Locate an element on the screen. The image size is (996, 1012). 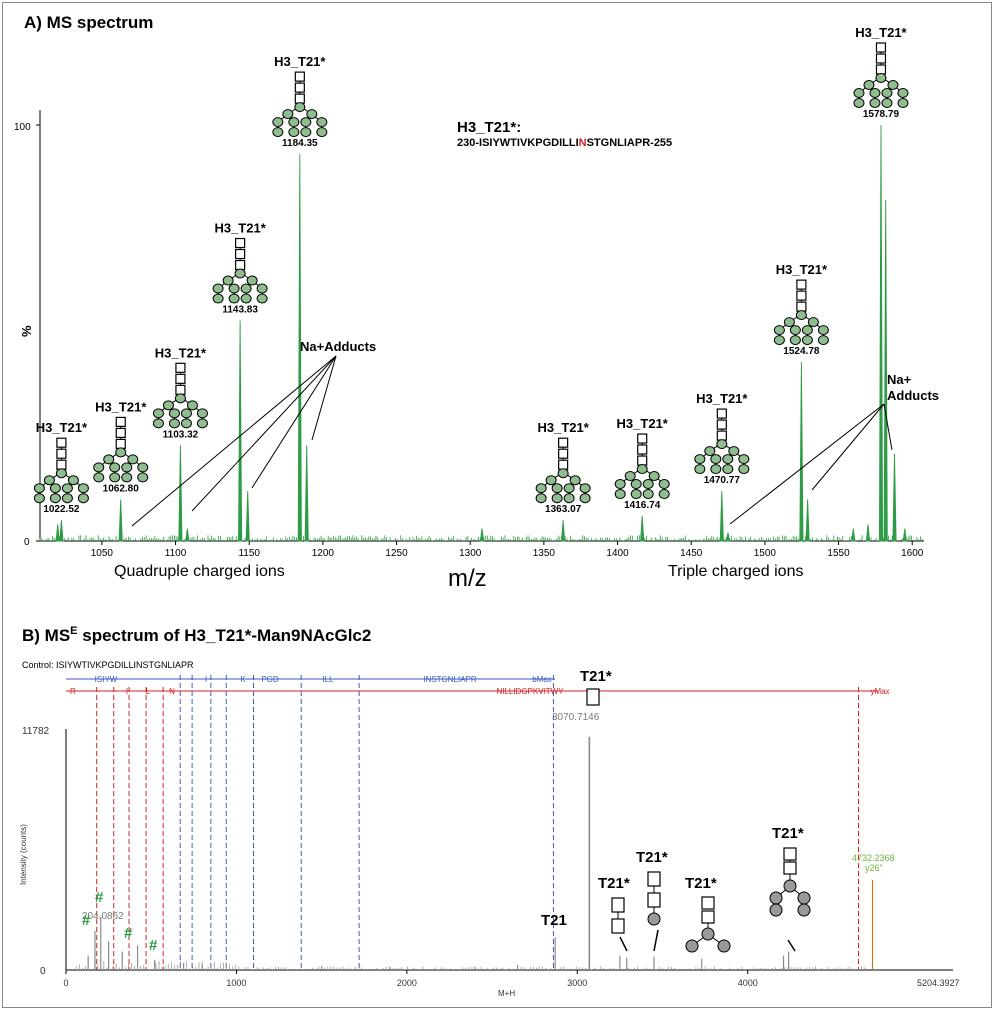
panel-b-title-sup: E is located at coordinates (73, 631).